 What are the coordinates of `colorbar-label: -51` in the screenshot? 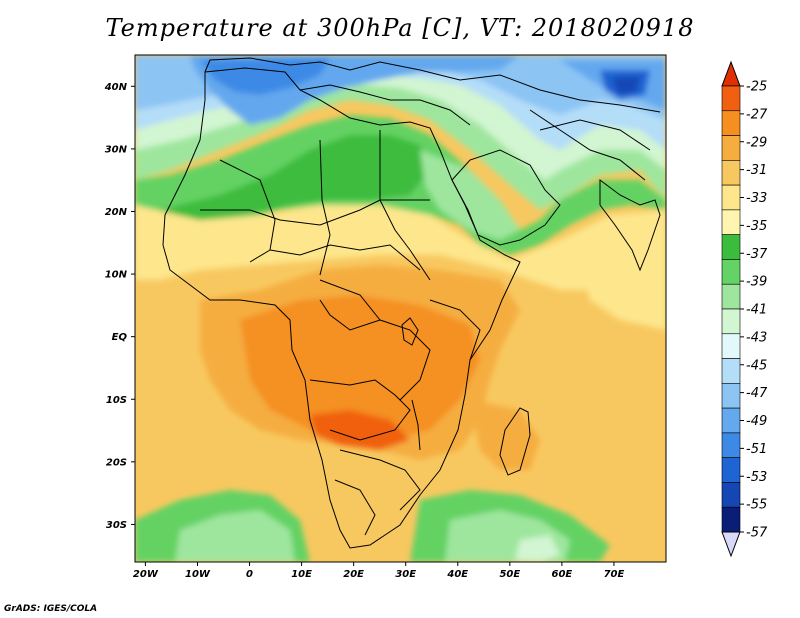 It's located at (756, 449).